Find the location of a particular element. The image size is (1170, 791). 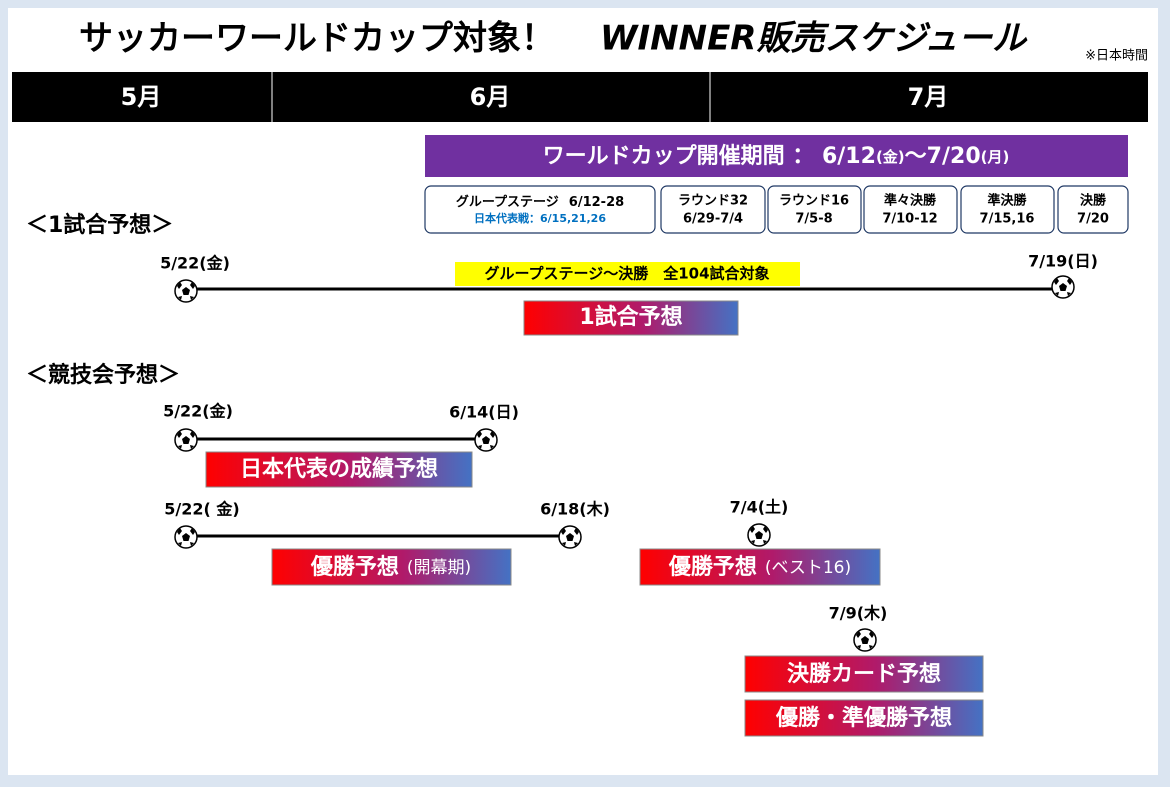

period: ワールドカップ開催期間 ： 6/12(金)〜7/20(月) is located at coordinates (776, 156).